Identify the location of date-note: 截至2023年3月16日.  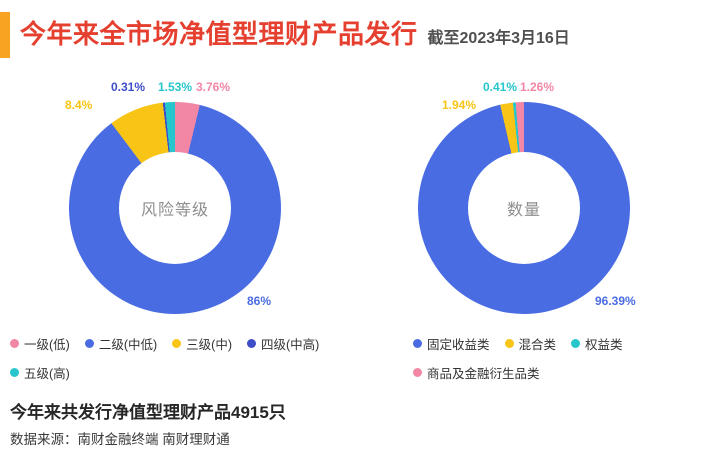
(498, 38).